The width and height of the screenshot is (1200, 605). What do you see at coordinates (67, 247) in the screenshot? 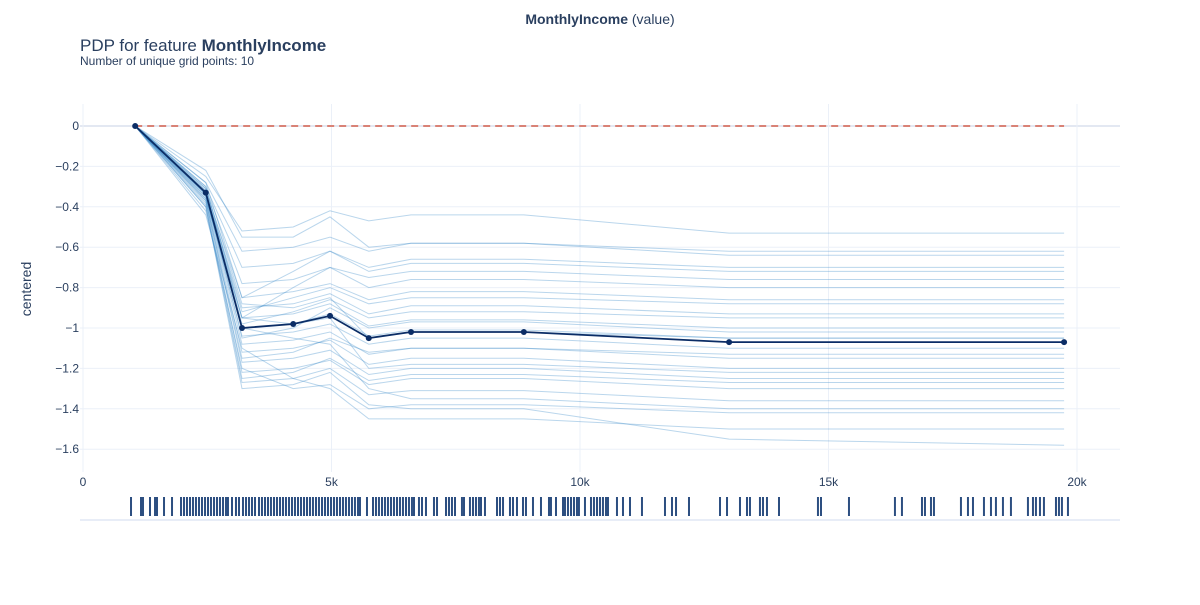
I see `y-tick-label: −0.6` at bounding box center [67, 247].